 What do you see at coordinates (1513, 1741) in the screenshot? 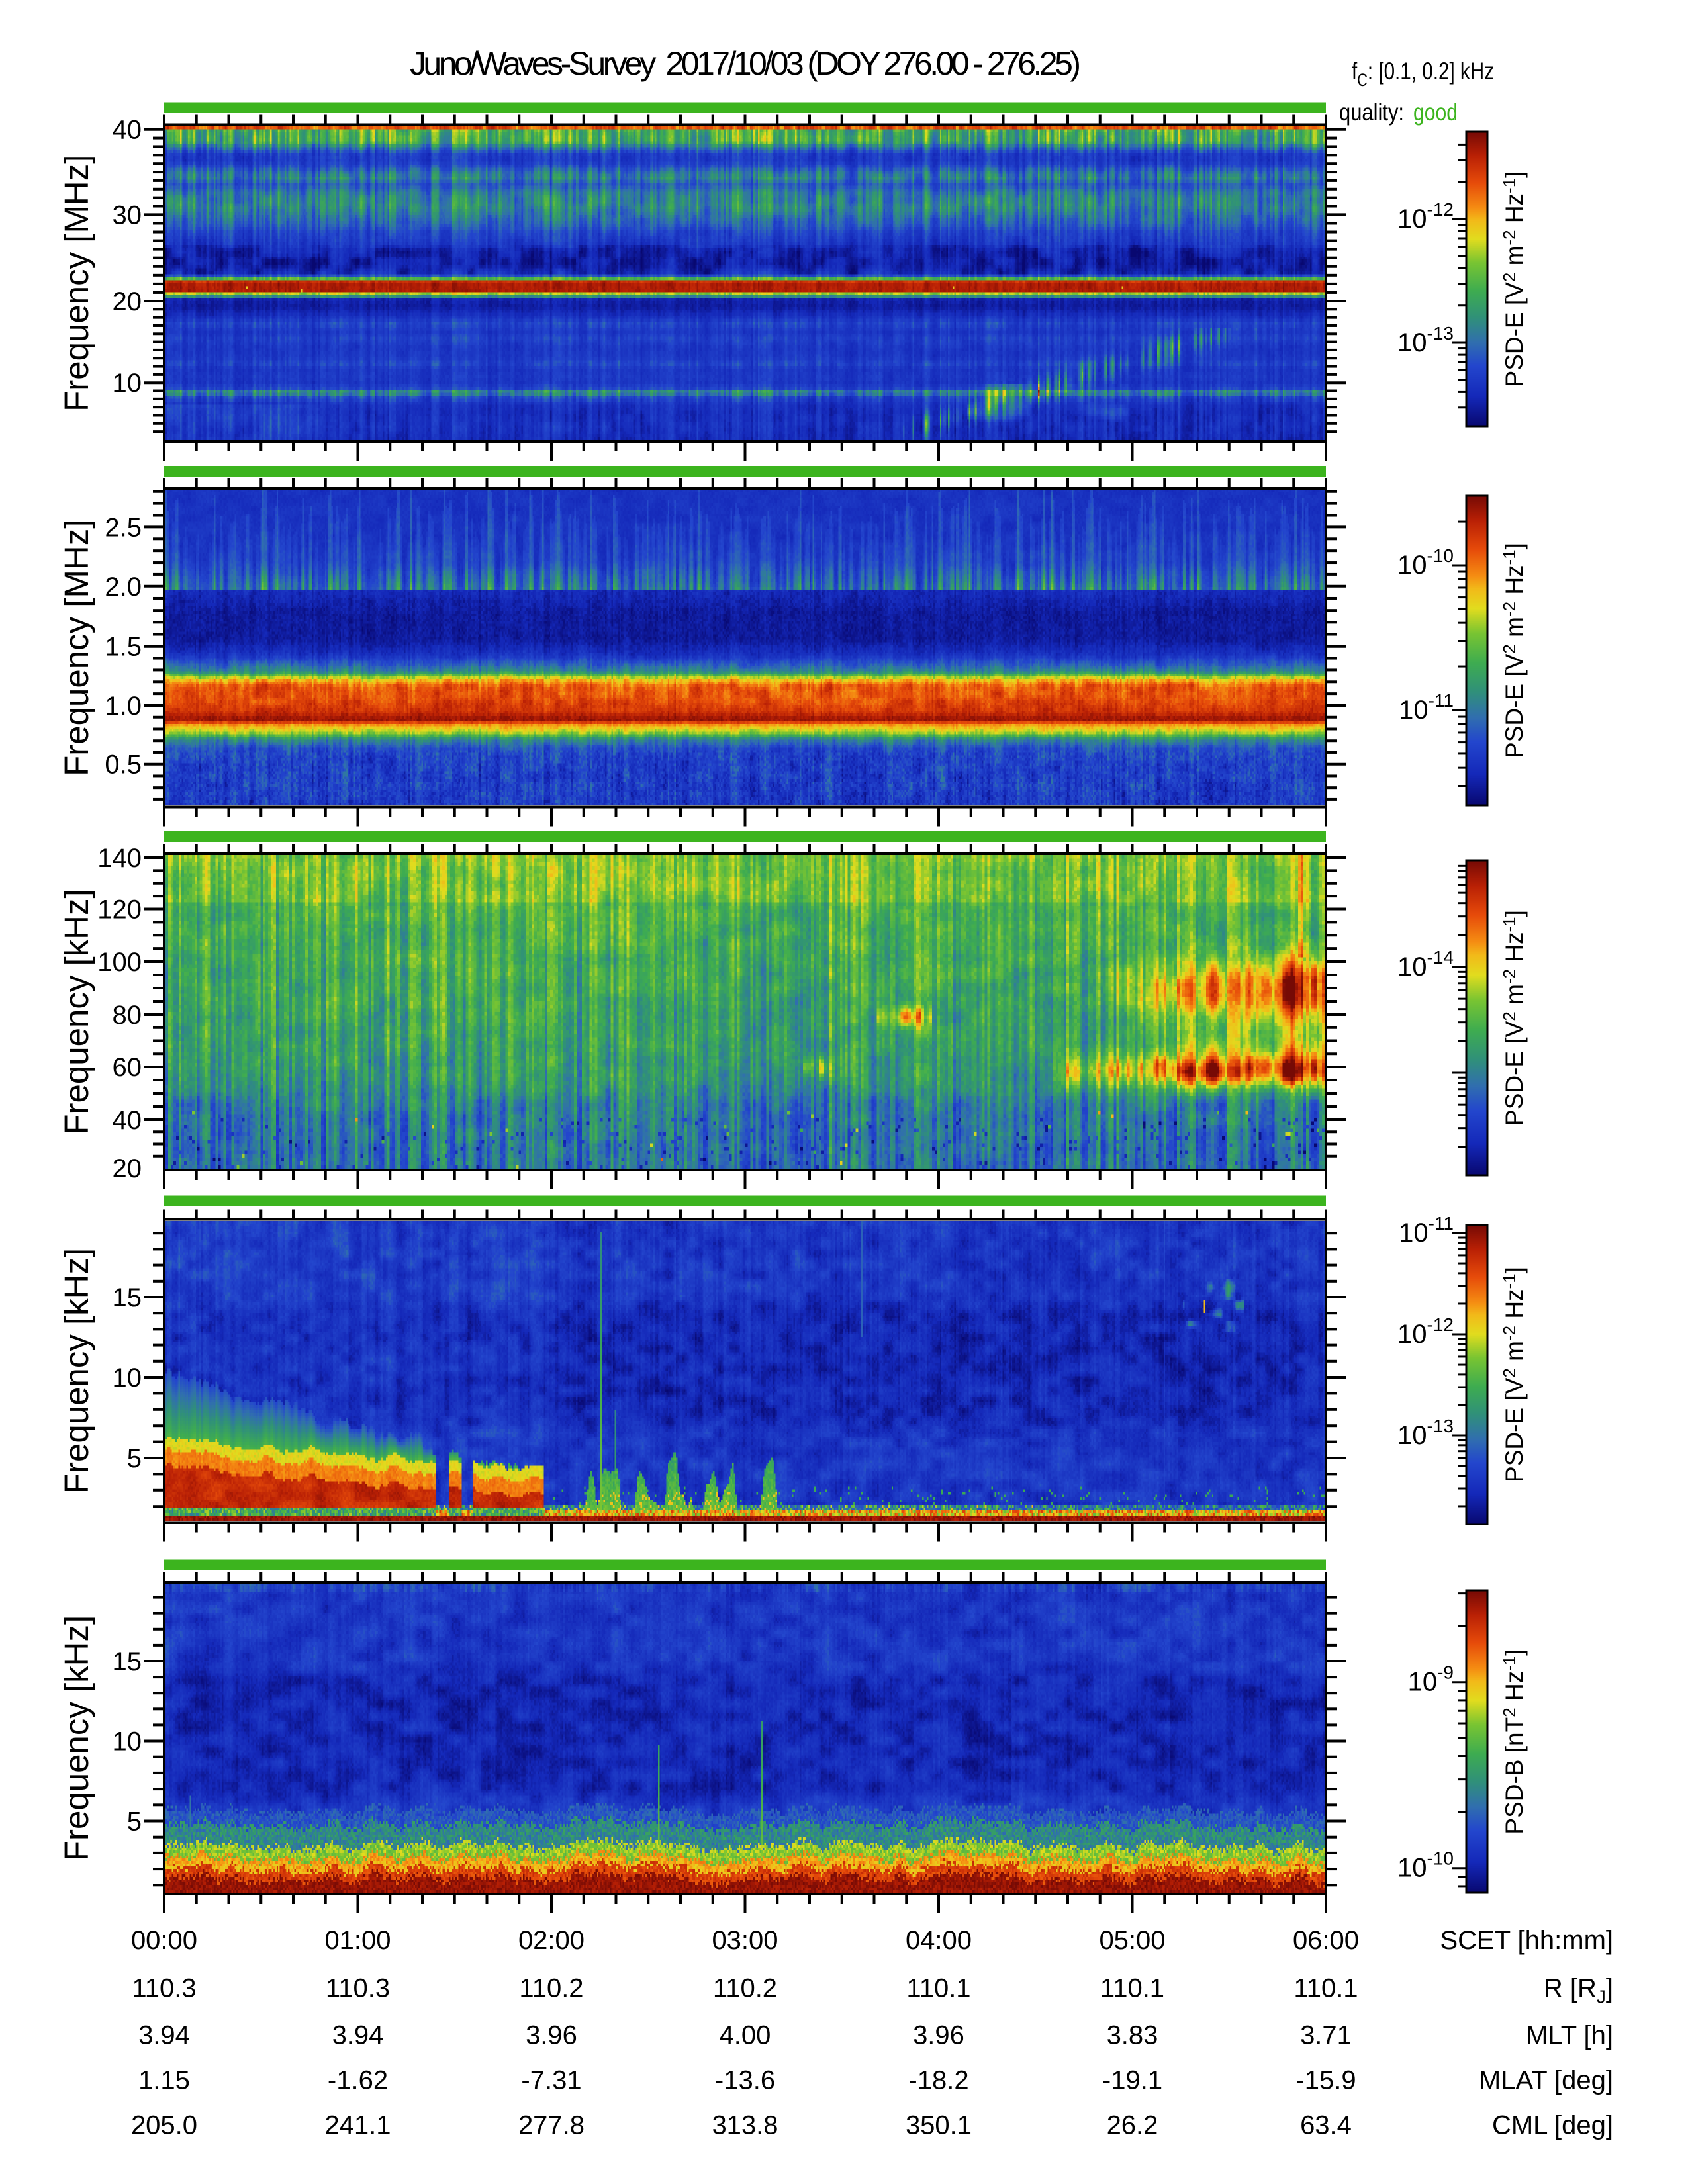
I see `svg-text: PSD-B [nT2 Hz-1]` at bounding box center [1513, 1741].